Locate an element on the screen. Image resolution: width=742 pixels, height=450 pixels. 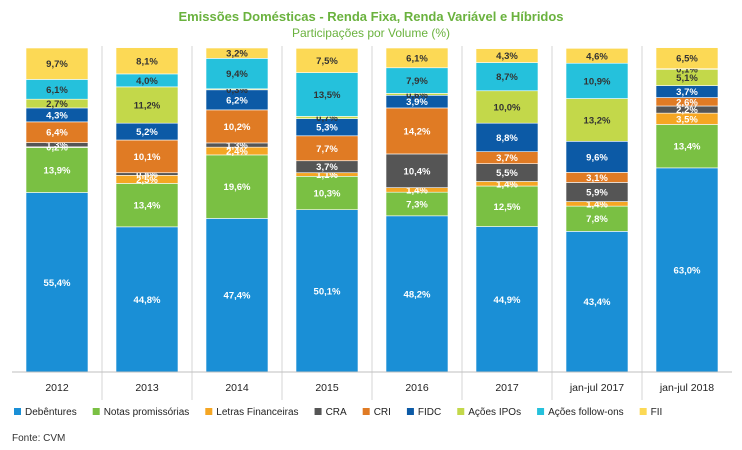
data-label: 7,8% is located at coordinates (597, 219).